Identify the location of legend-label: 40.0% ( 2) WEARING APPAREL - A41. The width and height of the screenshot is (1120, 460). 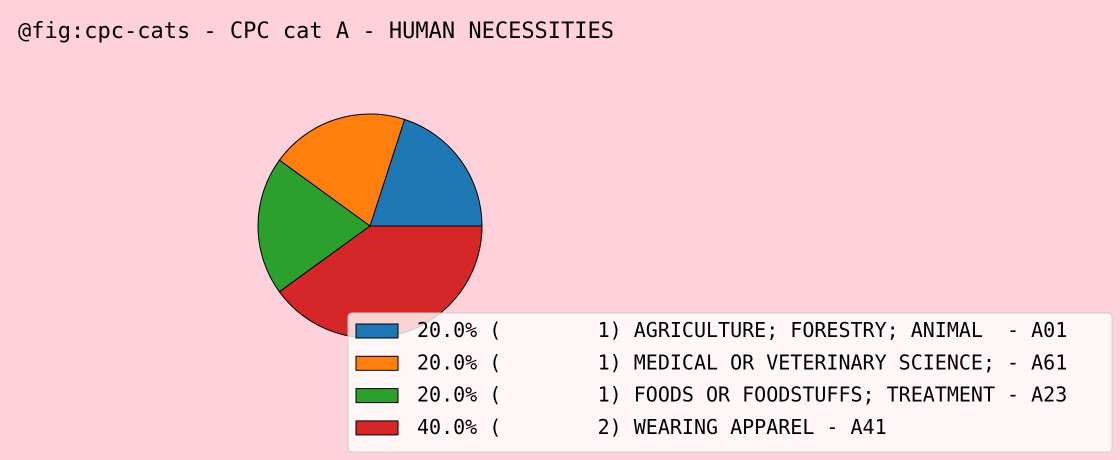
(652, 426).